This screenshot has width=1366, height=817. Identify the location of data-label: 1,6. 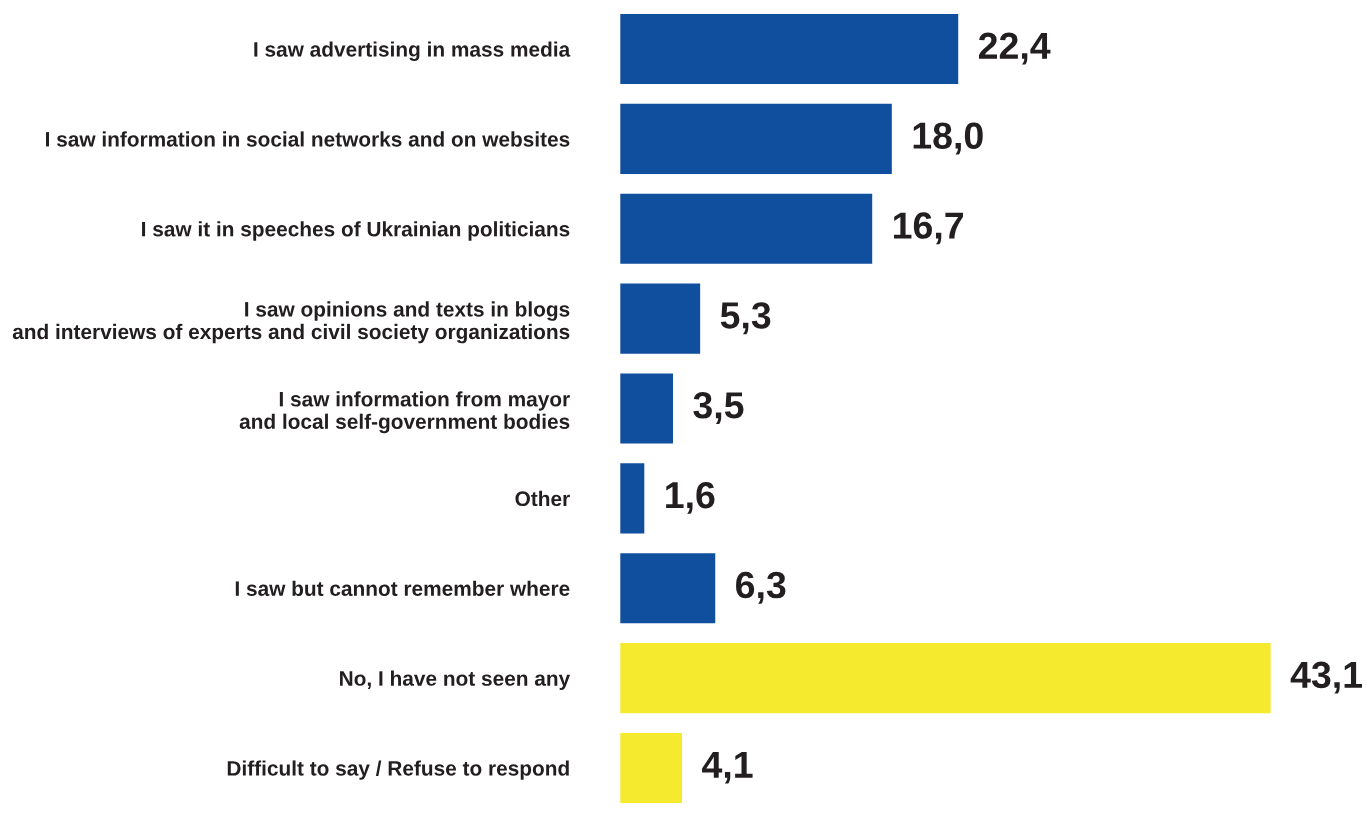
(690, 497).